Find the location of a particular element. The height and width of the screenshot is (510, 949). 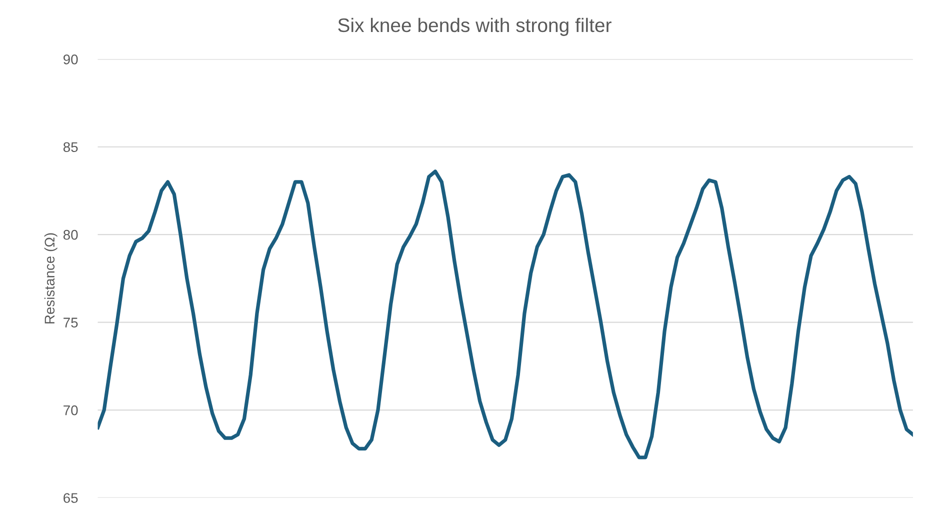

y-tick-label: 80 is located at coordinates (70, 235).